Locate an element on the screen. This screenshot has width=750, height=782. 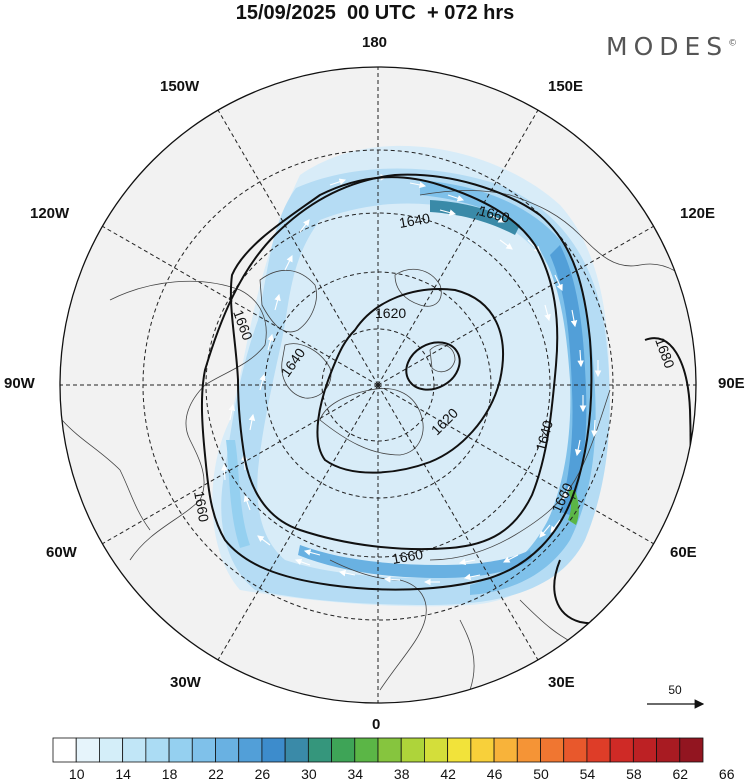
colorbar-tick-label: 38 is located at coordinates (402, 774).